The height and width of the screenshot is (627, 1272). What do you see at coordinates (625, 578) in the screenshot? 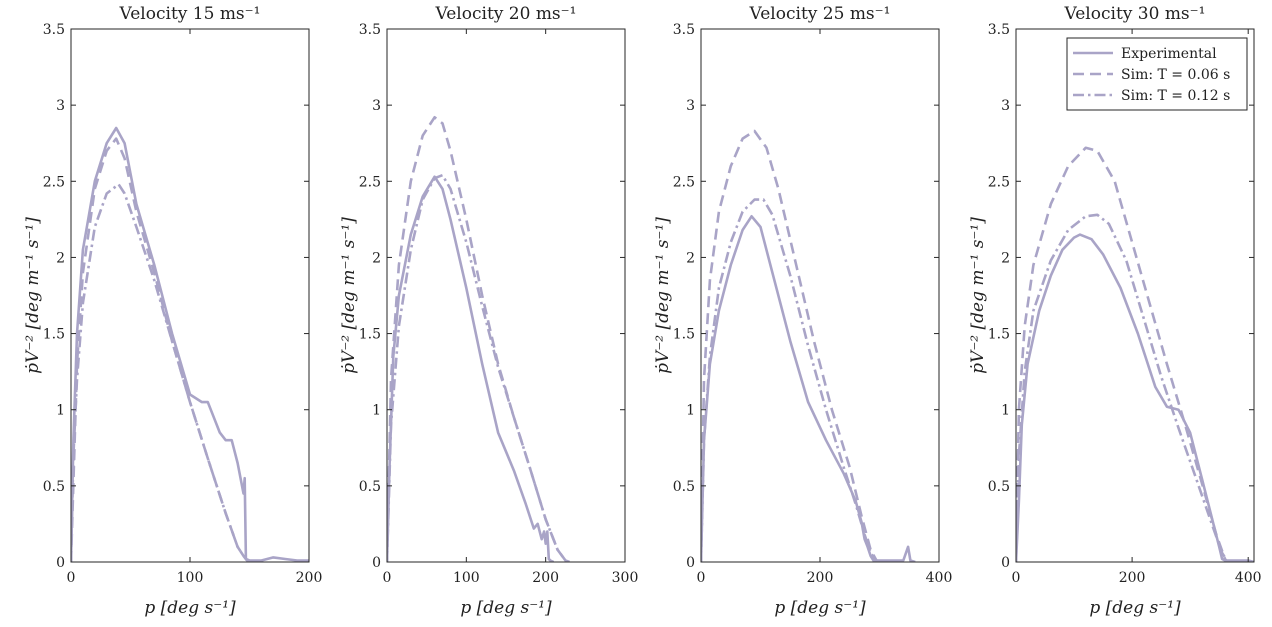
I see `x-tick-label: 300` at bounding box center [625, 578].